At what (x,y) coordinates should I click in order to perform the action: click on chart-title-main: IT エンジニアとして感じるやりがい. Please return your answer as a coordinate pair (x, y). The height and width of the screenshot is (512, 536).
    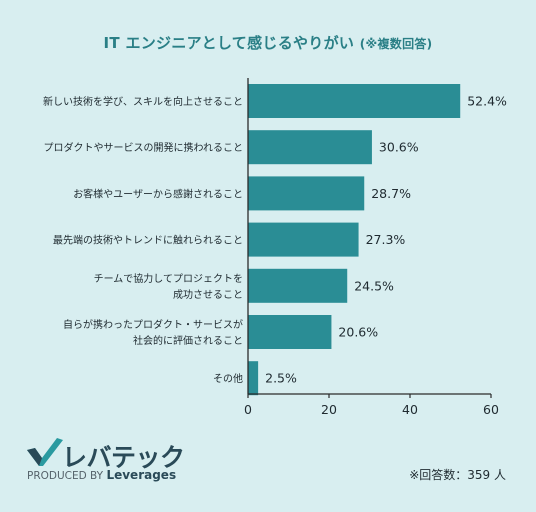
    Looking at the image, I should click on (229, 43).